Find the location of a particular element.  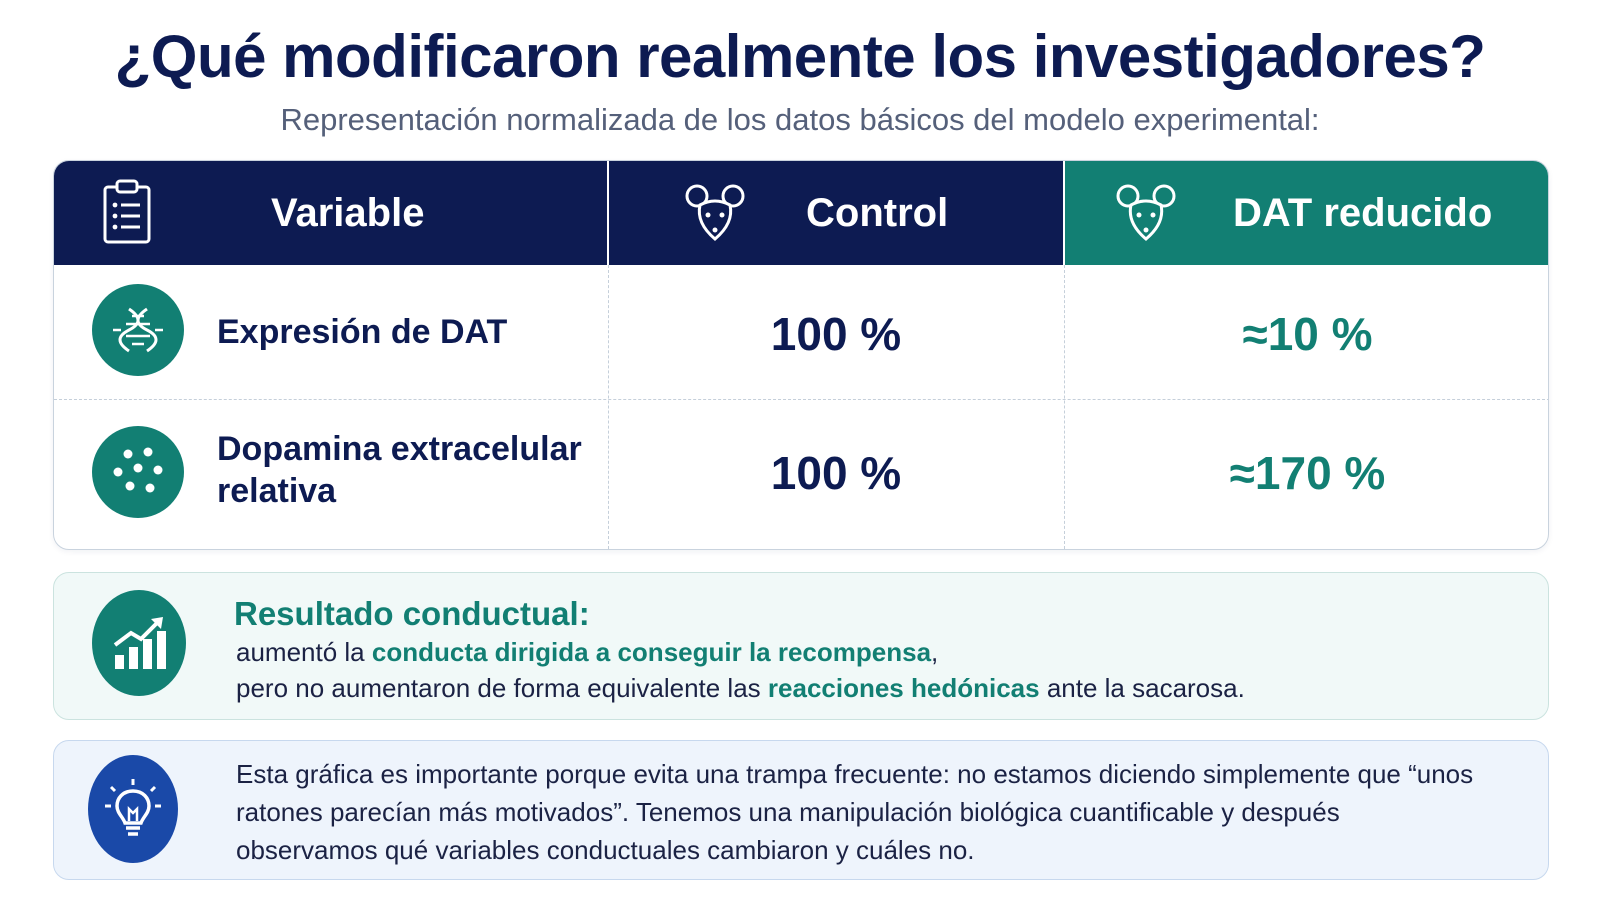

dots-icon is located at coordinates (138, 472).